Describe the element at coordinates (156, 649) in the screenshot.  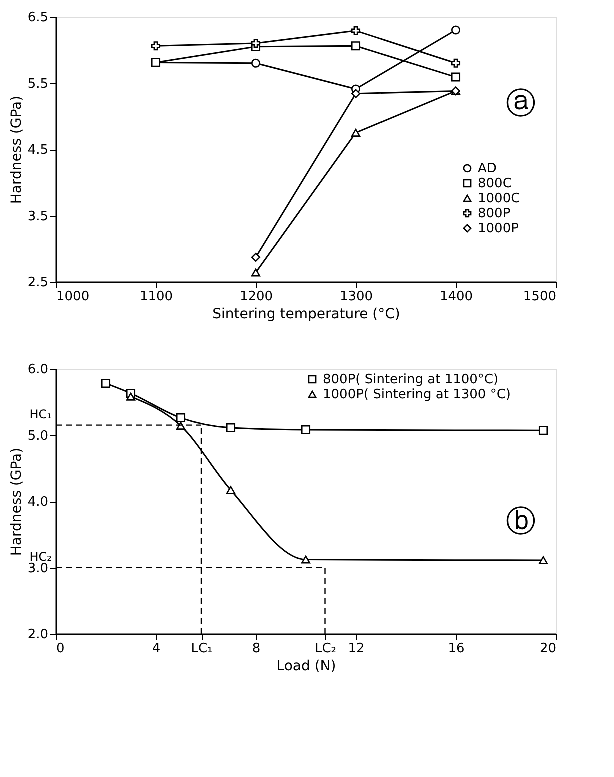
I see `x-tick-label: 4` at that location.